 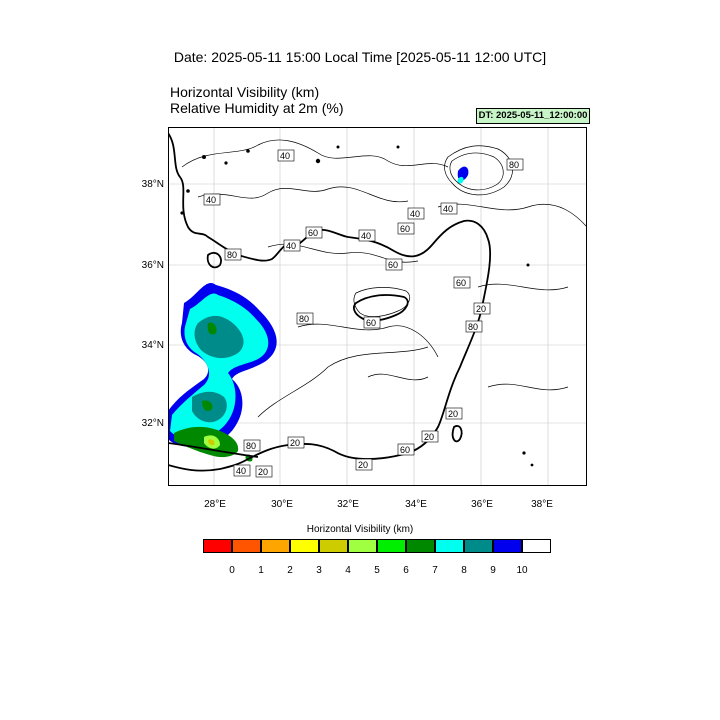 I want to click on dt-badge: DT: 2025-05-11_12:00:00, so click(x=533, y=116).